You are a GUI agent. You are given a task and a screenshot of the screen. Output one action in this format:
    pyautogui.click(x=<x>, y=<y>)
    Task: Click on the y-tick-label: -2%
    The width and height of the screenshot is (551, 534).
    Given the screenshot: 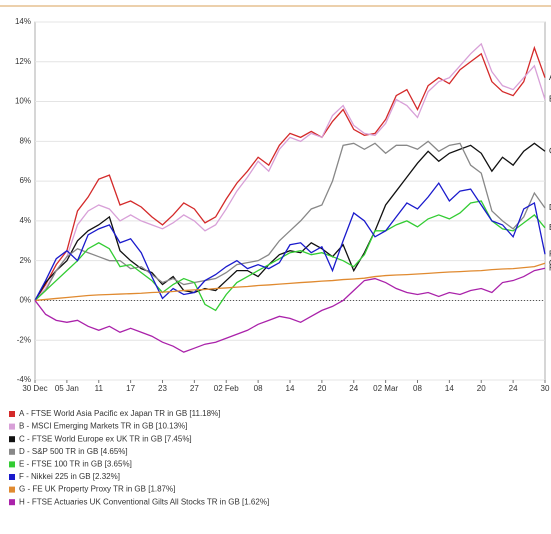 What is the action you would take?
    pyautogui.click(x=24, y=339)
    